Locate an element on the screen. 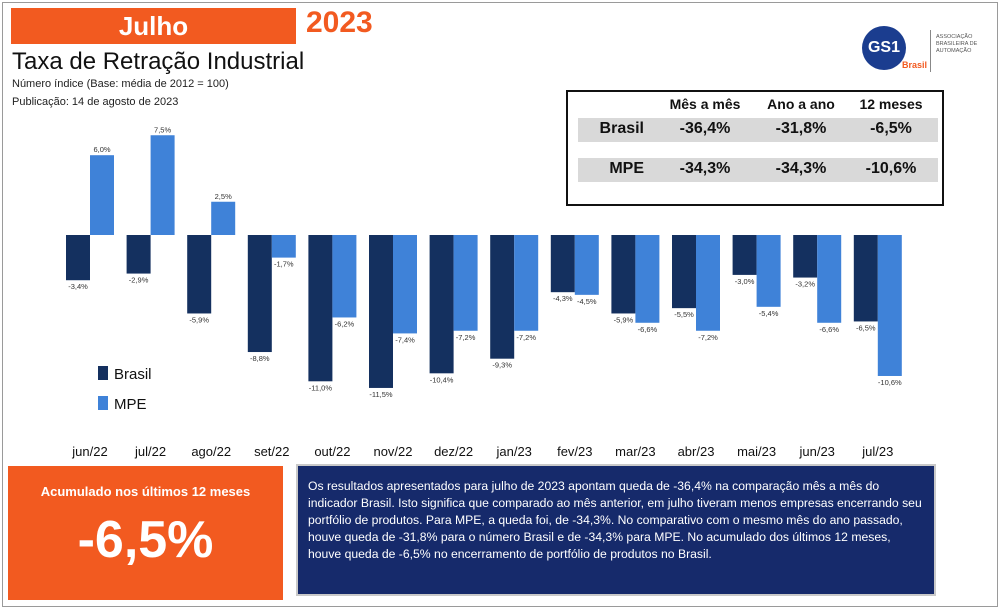 The height and width of the screenshot is (609, 1000). summary-cell: -6,5% is located at coordinates (891, 128).